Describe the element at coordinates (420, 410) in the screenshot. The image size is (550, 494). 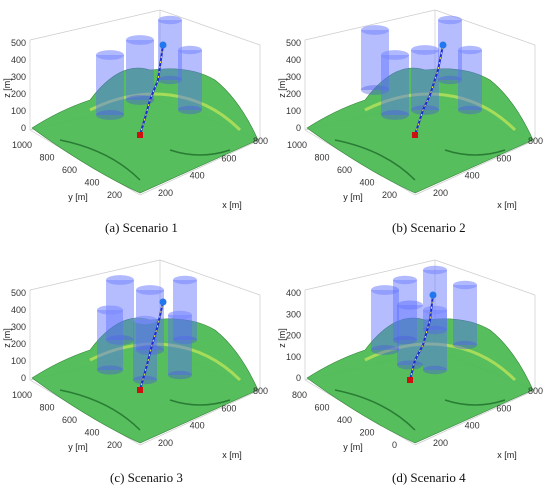
I see `terrain-shadow` at that location.